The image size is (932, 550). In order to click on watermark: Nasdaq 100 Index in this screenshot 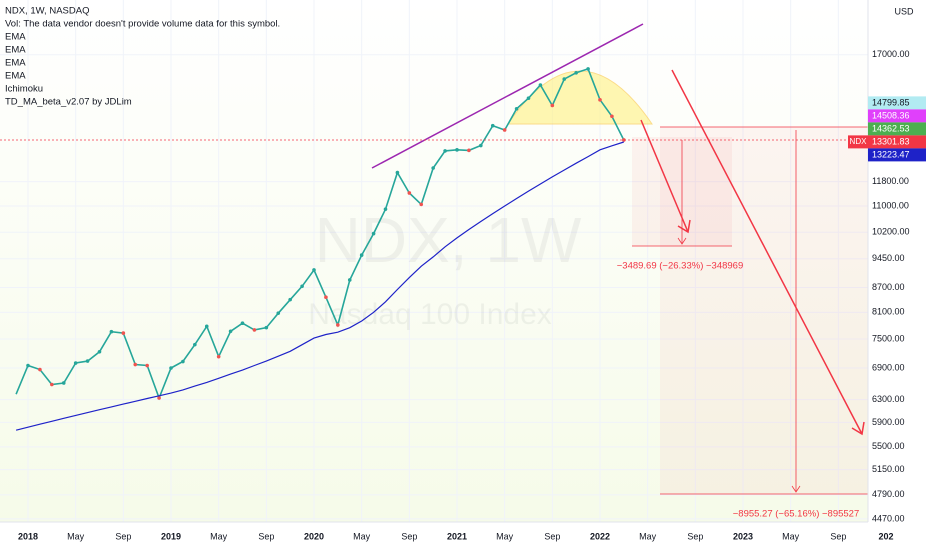, I will do `click(430, 314)`.